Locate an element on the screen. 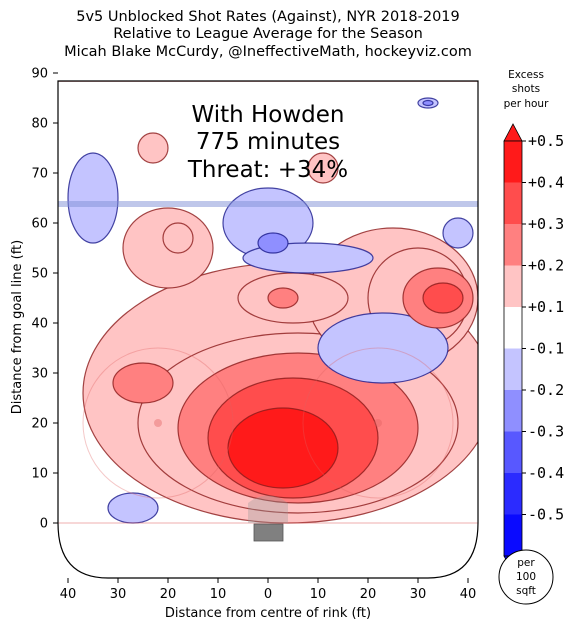 The width and height of the screenshot is (581, 631). faceoff-dot-left is located at coordinates (158, 423).